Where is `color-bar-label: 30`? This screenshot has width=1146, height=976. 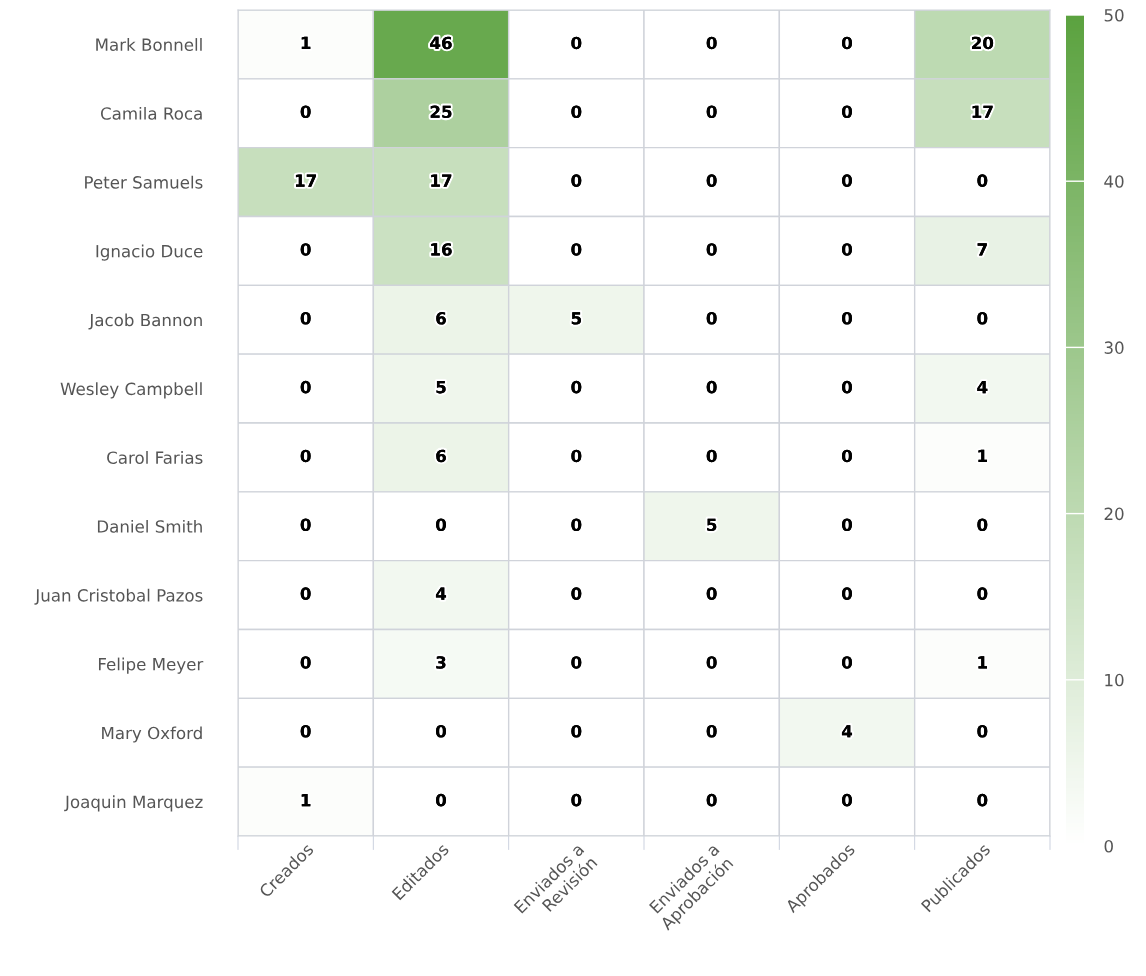
color-bar-label: 30 is located at coordinates (1114, 347).